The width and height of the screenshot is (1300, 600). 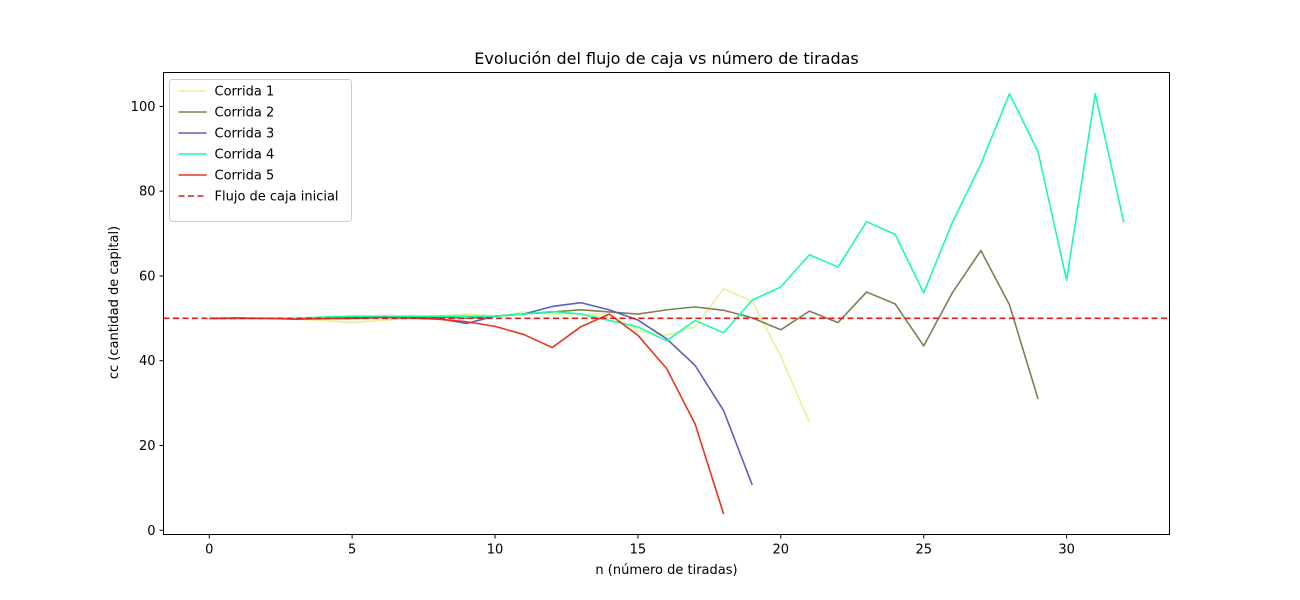 What do you see at coordinates (666, 570) in the screenshot?
I see `x-axis-label: n (número de tiradas)` at bounding box center [666, 570].